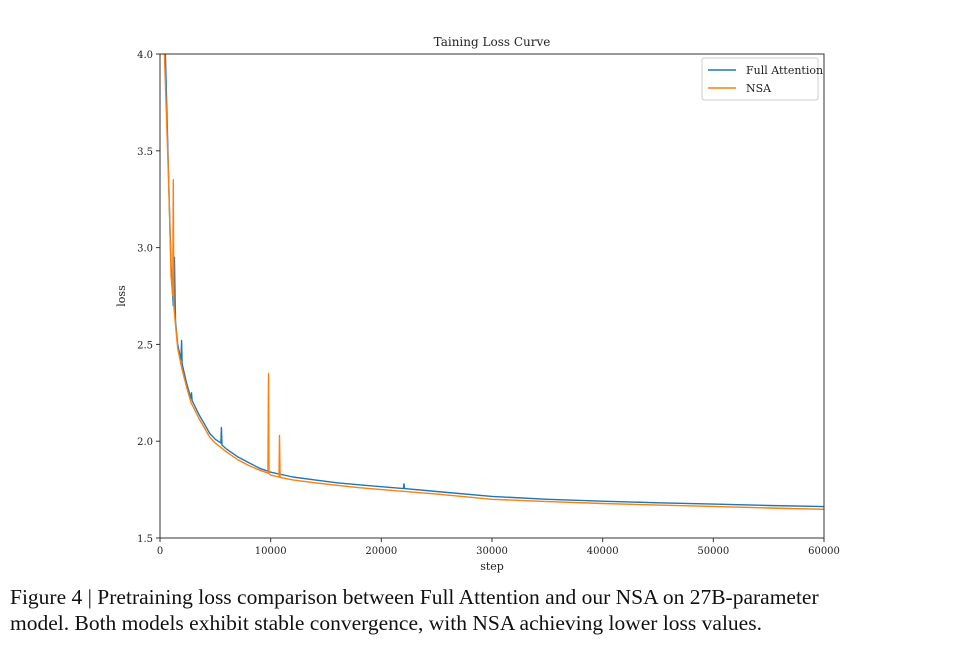  I want to click on x-tick-label: 40000, so click(603, 551).